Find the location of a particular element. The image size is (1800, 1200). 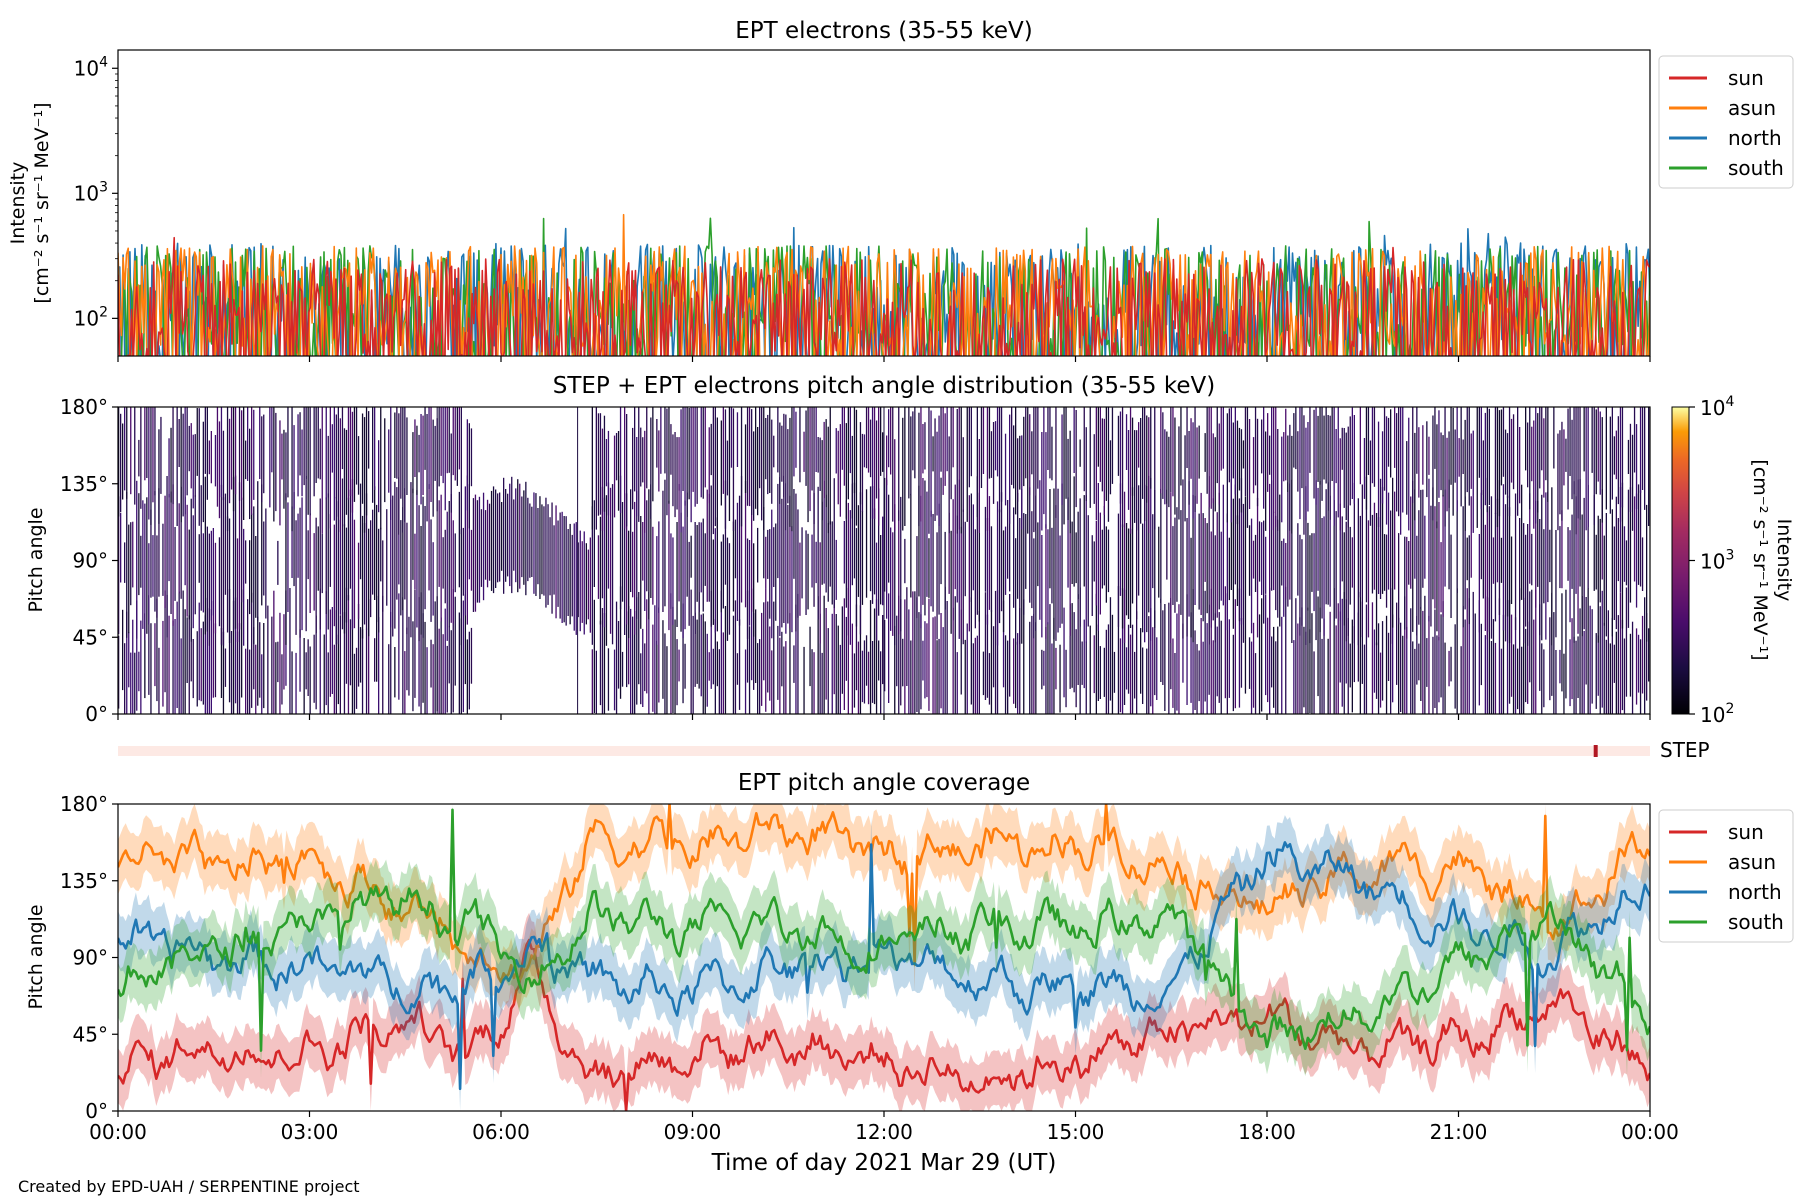

legend-label-south: south is located at coordinates (1756, 168).